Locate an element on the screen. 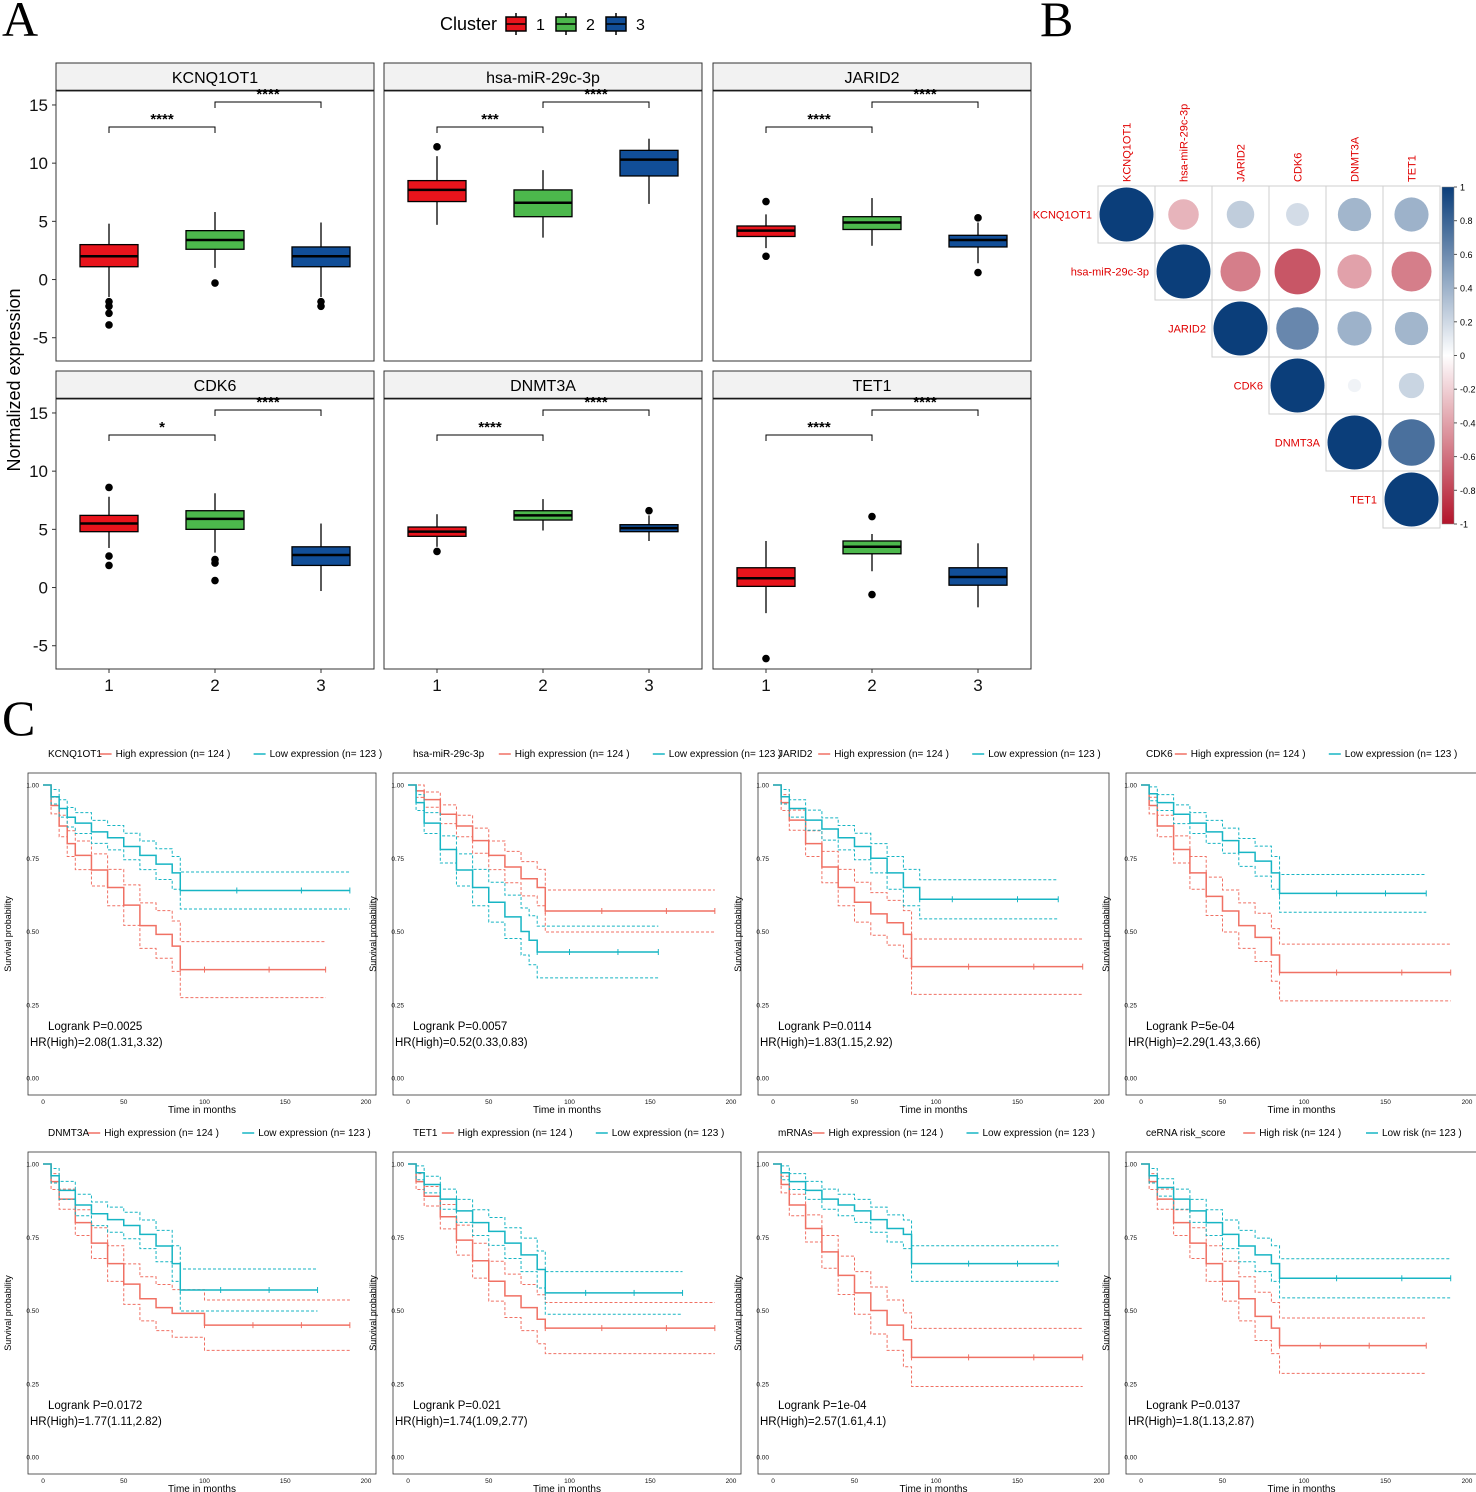 The width and height of the screenshot is (1476, 1492). colorbar is located at coordinates (1448, 355).